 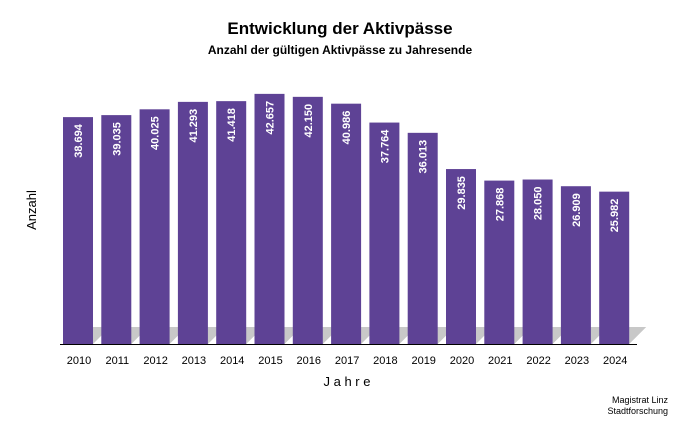 I want to click on x-tick-label: 2022, so click(x=538, y=361).